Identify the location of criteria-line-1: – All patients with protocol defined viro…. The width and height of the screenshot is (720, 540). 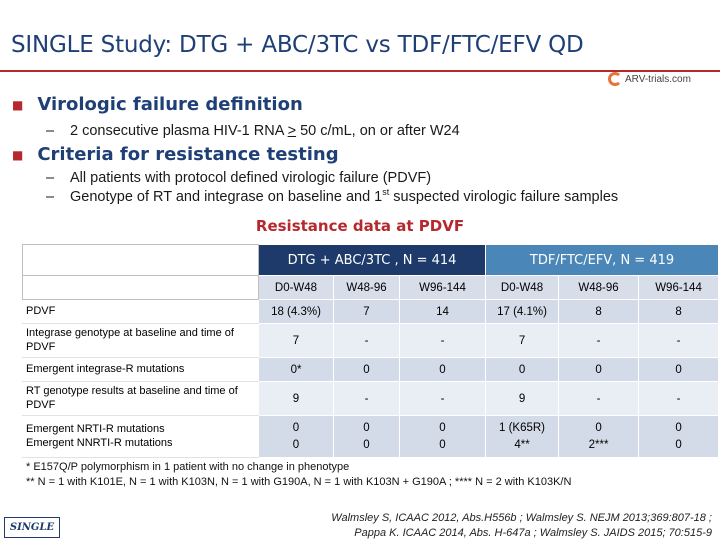
(239, 178).